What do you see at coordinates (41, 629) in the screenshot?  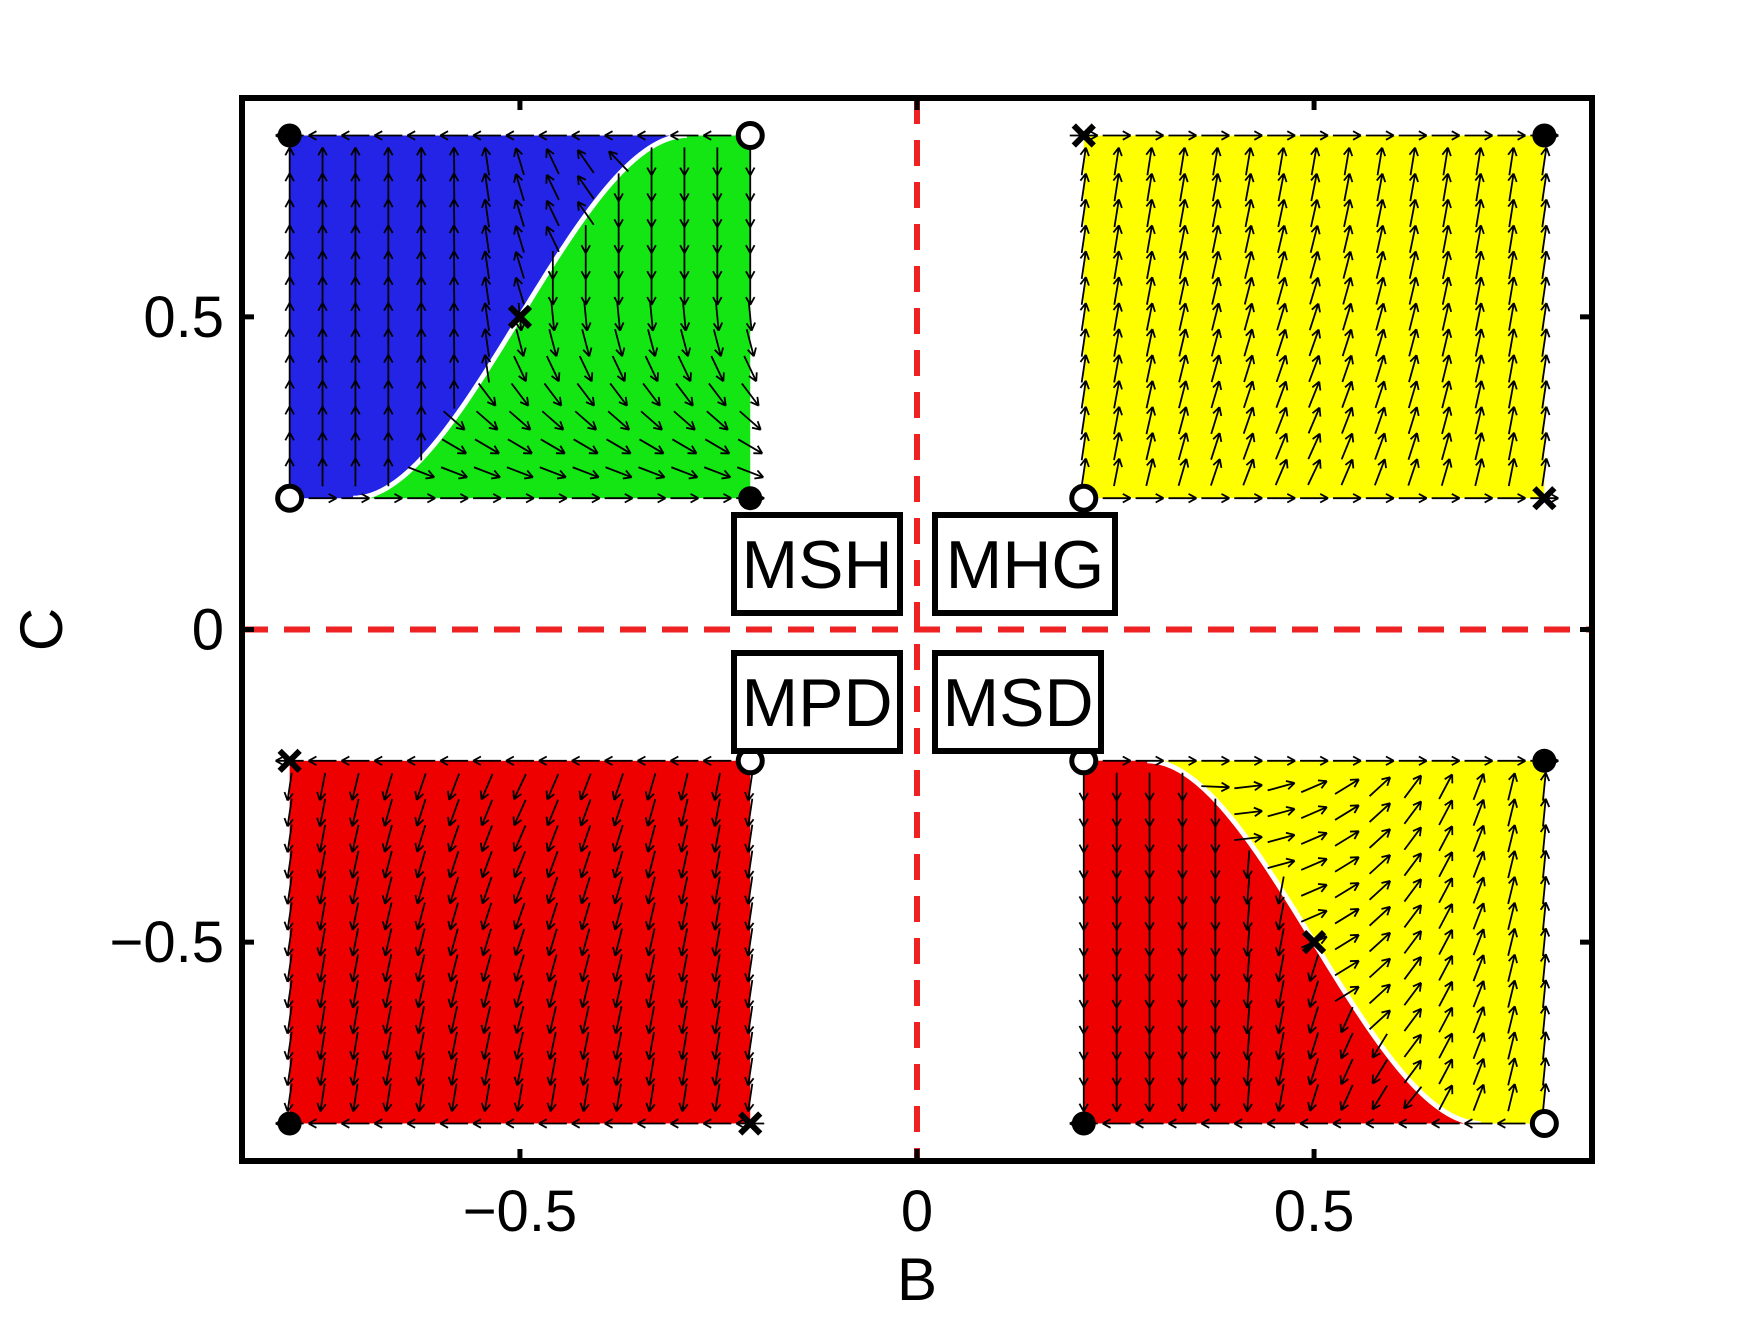 I see `y-axis-label: C` at bounding box center [41, 629].